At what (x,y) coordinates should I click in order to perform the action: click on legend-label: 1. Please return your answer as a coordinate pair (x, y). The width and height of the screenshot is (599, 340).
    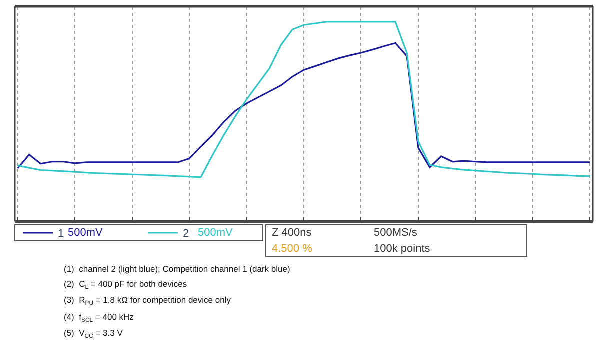
    Looking at the image, I should click on (61, 234).